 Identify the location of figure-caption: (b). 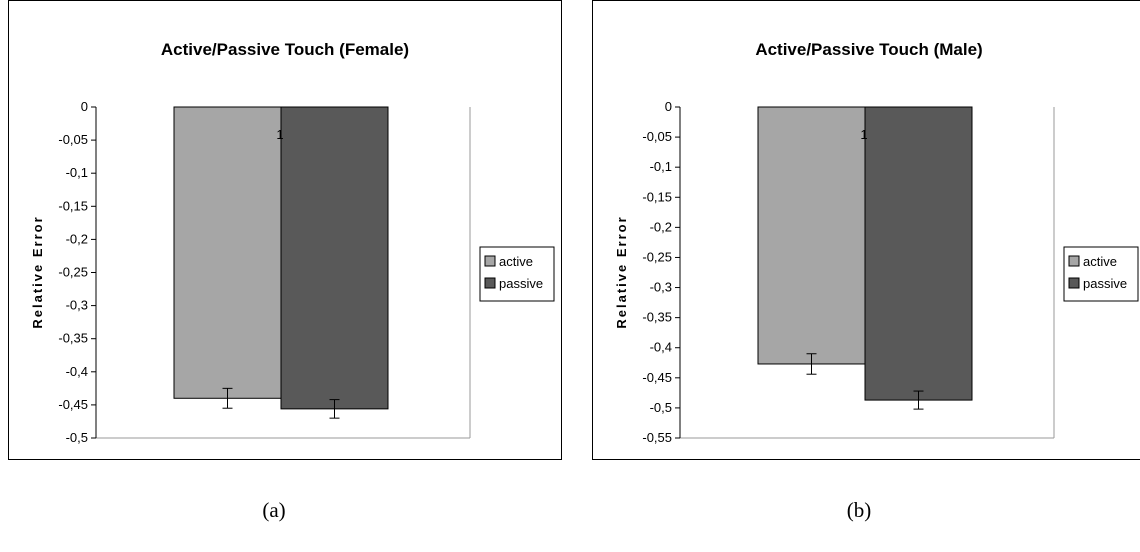
(859, 510).